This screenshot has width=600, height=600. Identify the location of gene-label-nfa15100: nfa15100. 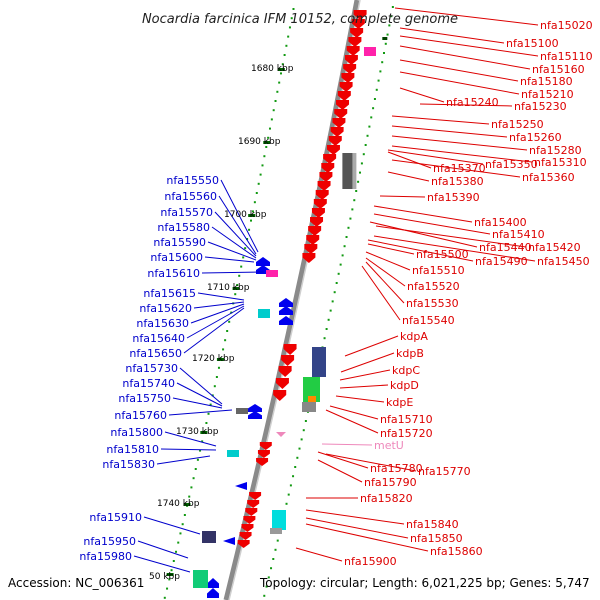
(532, 43).